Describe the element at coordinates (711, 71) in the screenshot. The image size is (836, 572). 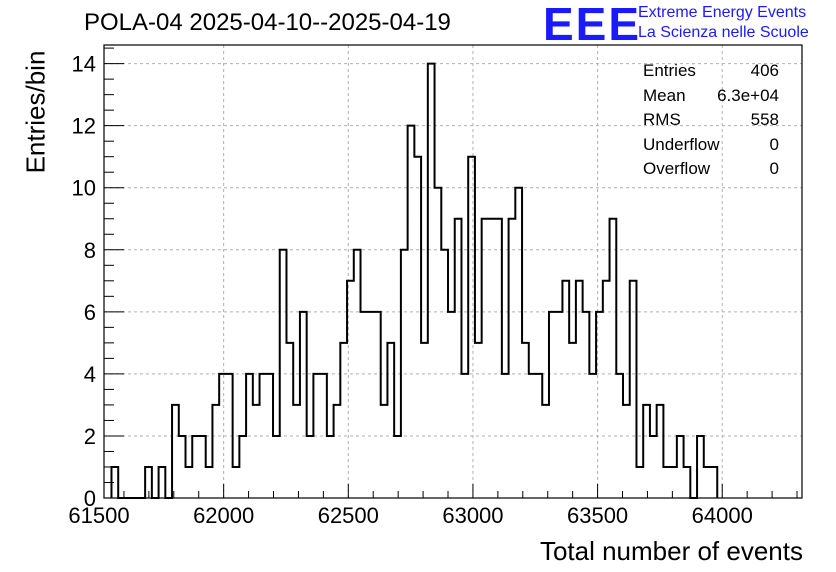
I see `stats-entries: Entries 406` at that location.